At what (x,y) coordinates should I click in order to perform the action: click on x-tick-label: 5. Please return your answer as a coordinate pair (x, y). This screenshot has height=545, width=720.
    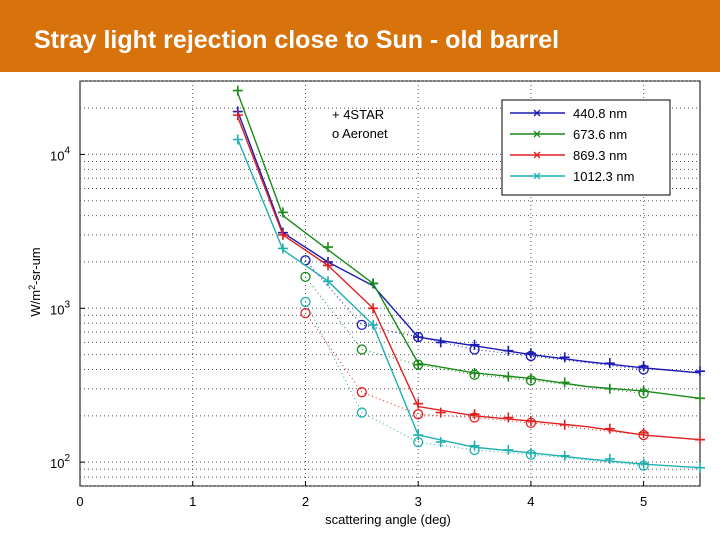
    Looking at the image, I should click on (643, 501).